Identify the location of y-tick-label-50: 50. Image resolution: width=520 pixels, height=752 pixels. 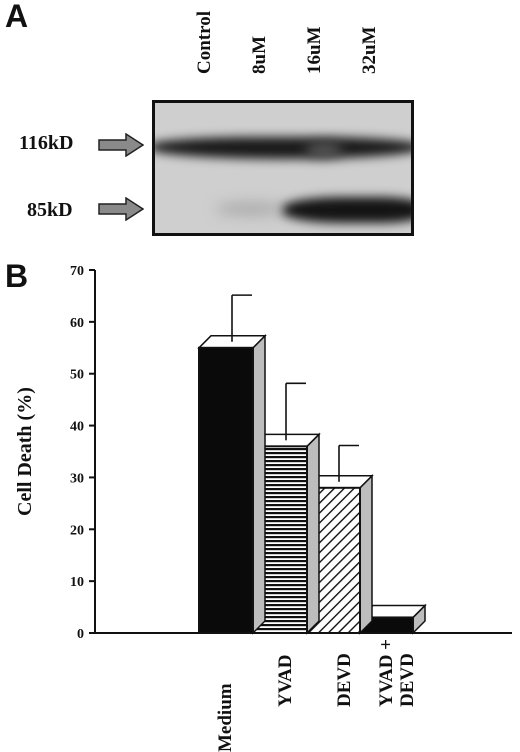
(77, 375).